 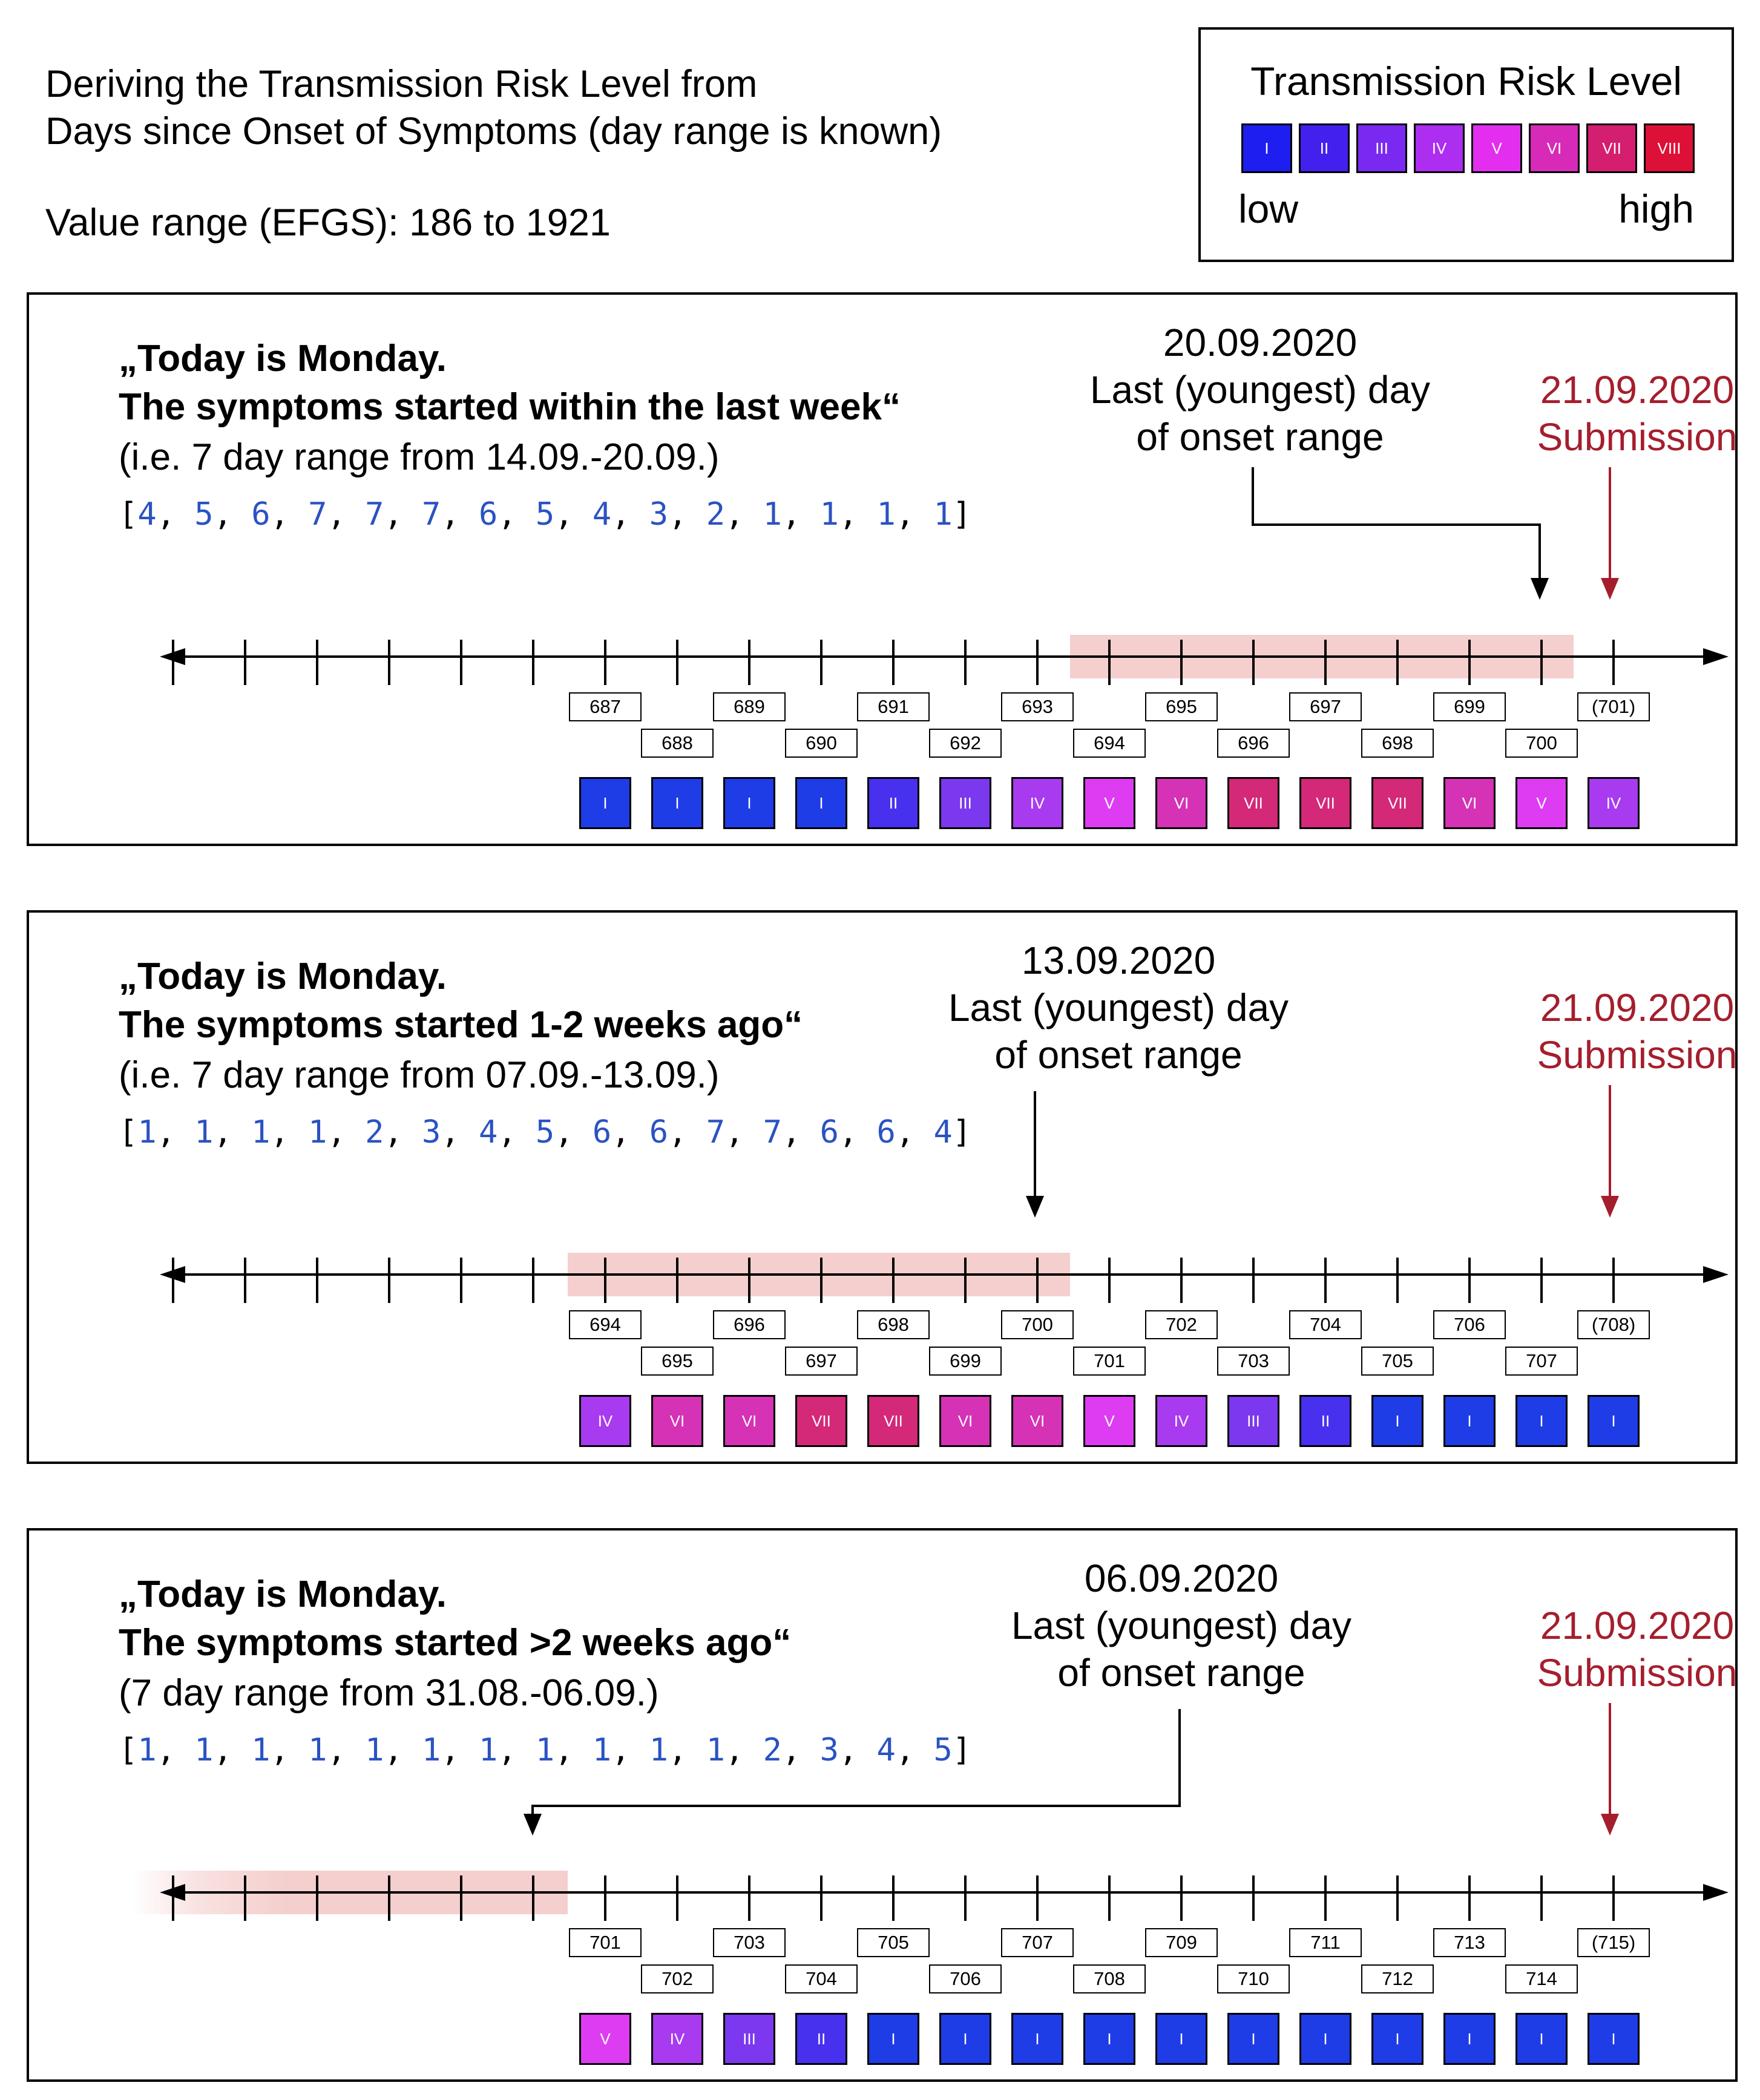 I want to click on day-number-box: 689, so click(x=750, y=706).